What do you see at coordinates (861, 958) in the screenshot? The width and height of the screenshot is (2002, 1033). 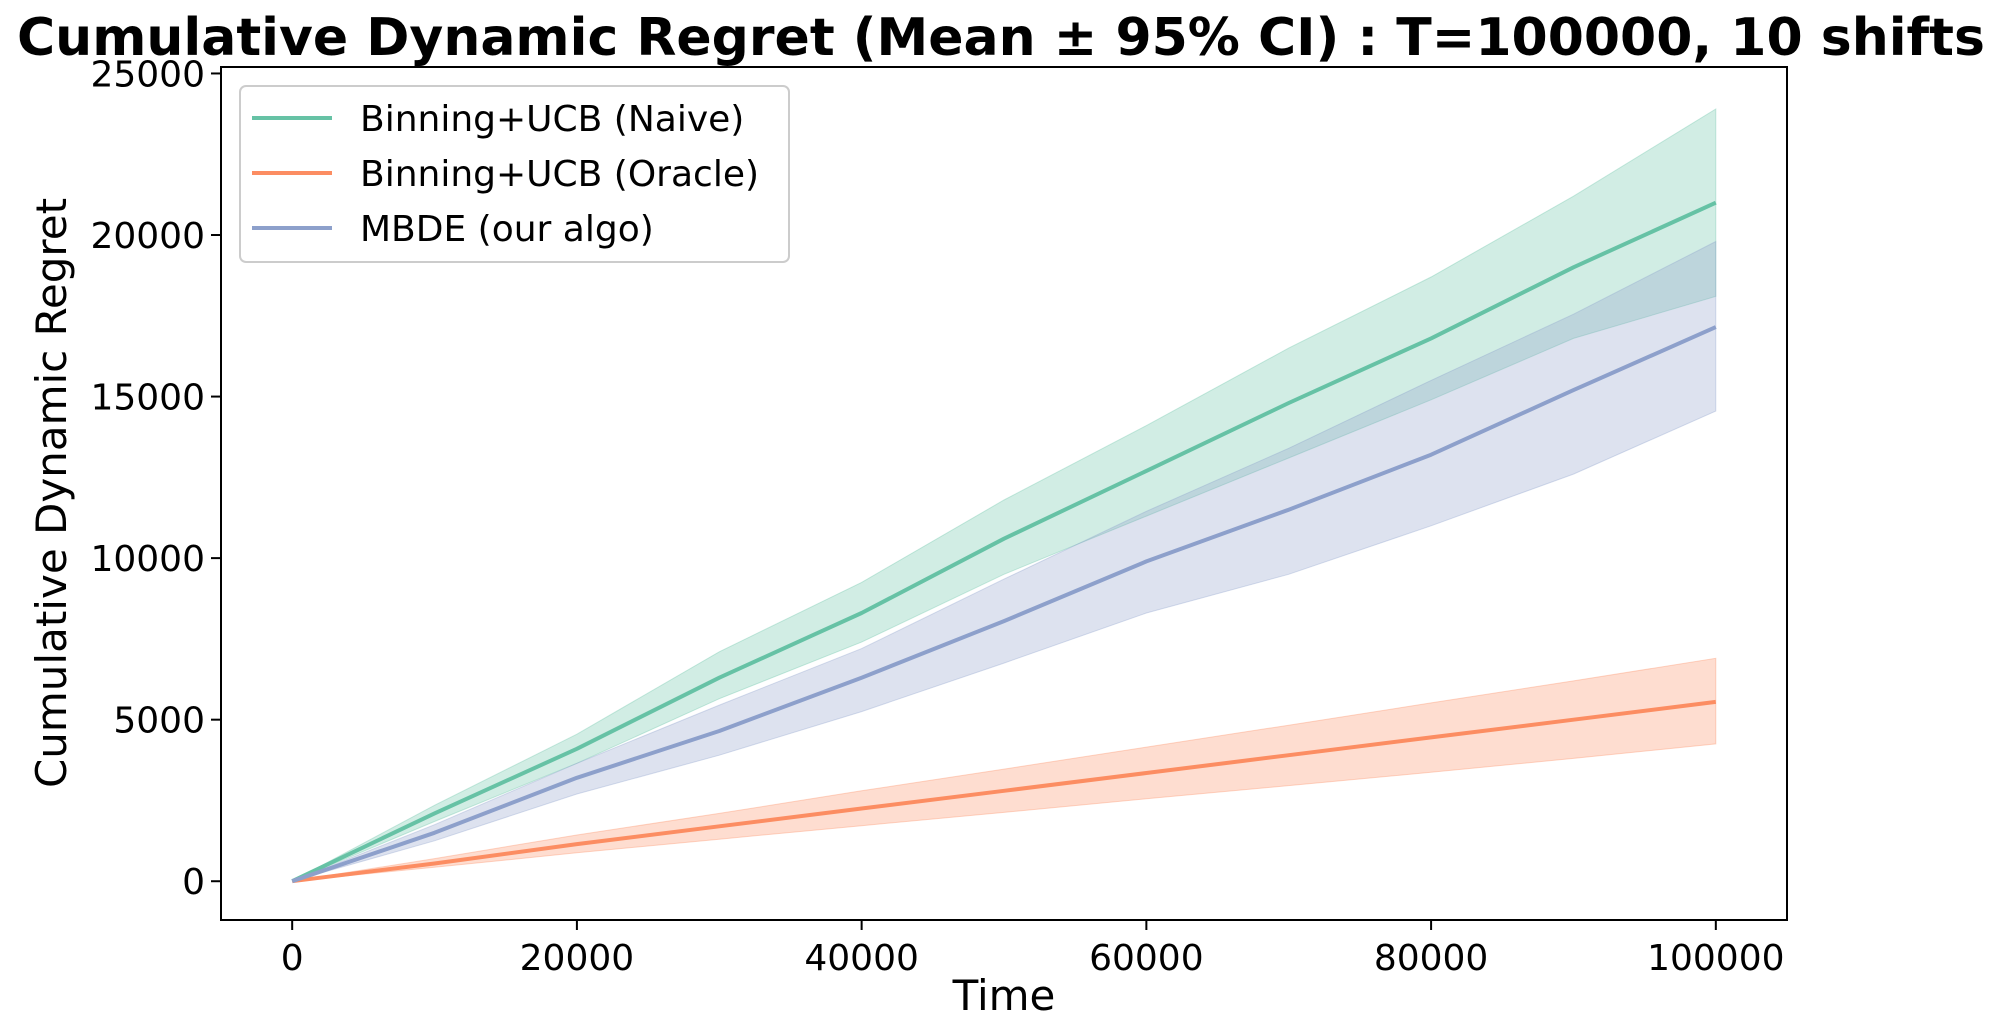 I see `x-tick-label: 40000` at bounding box center [861, 958].